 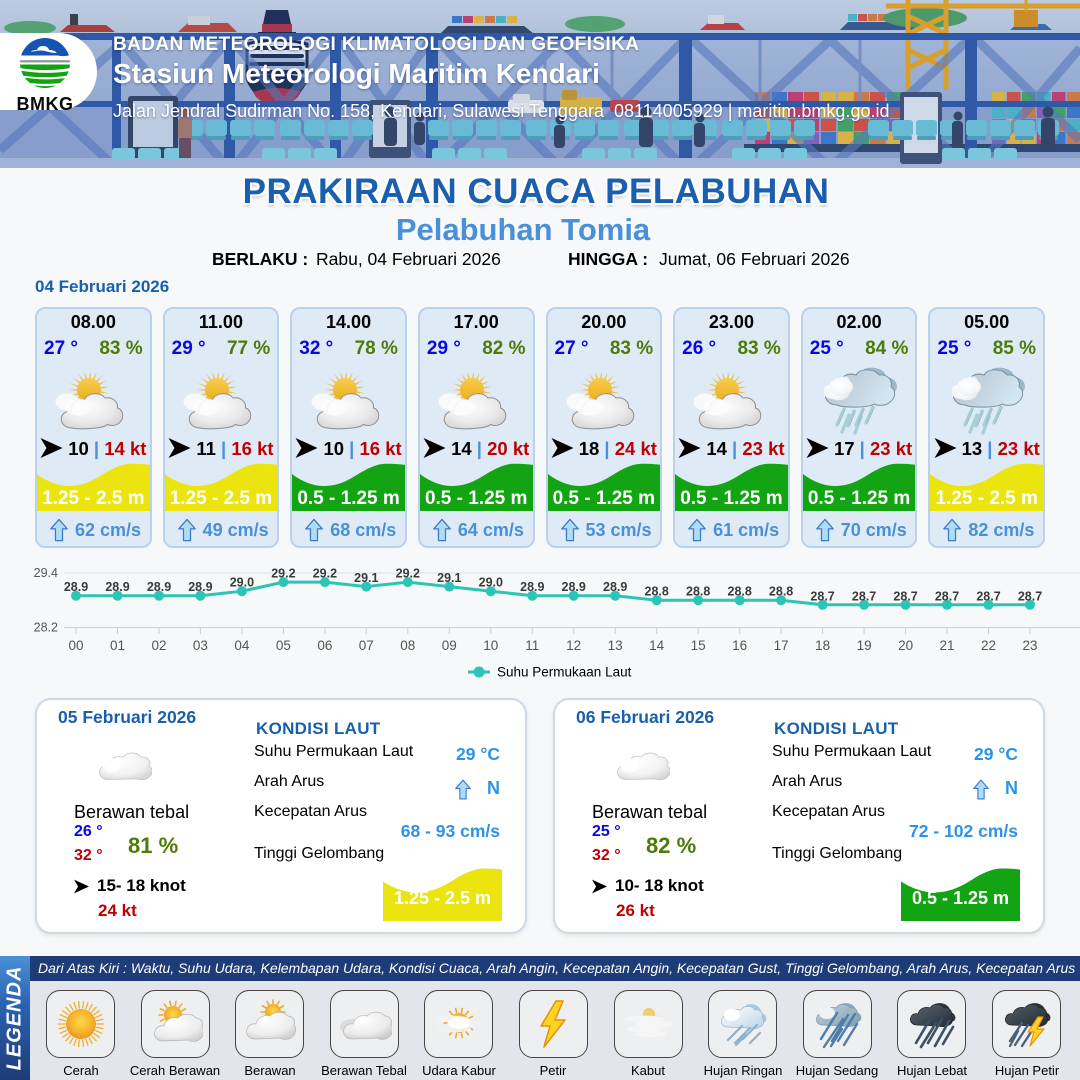 What do you see at coordinates (1029, 645) in the screenshot?
I see `svg-text: 23` at bounding box center [1029, 645].